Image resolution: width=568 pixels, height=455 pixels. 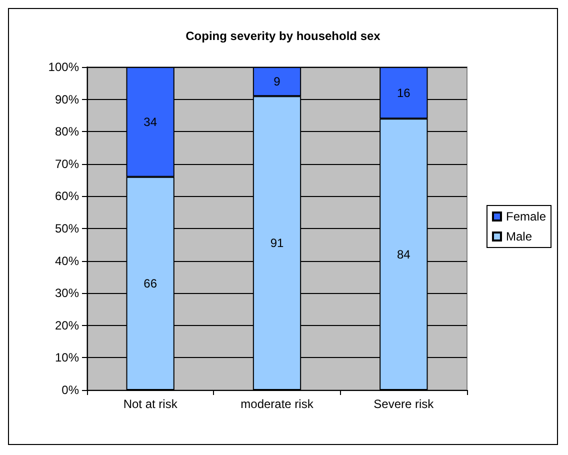 What do you see at coordinates (277, 243) in the screenshot?
I see `data-label: 91` at bounding box center [277, 243].